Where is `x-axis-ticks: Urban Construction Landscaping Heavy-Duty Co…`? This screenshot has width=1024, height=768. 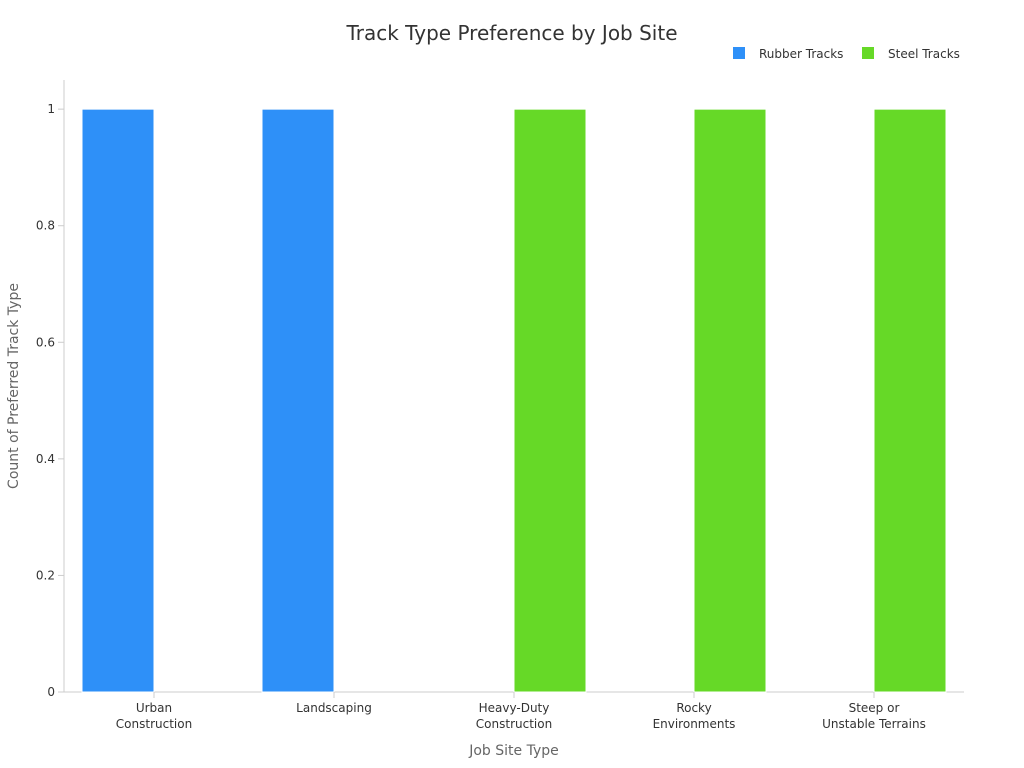 x-axis-ticks: Urban Construction Landscaping Heavy-Duty Co… is located at coordinates (521, 711).